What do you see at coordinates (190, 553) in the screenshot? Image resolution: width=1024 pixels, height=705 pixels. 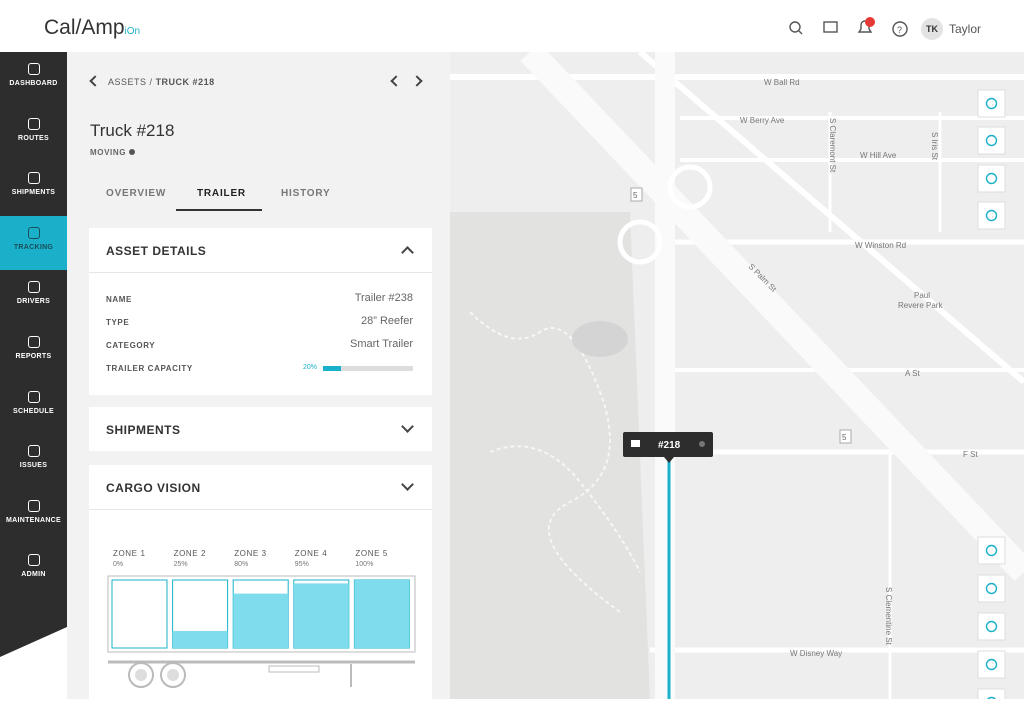 I see `zone-name: ZONE 2` at bounding box center [190, 553].